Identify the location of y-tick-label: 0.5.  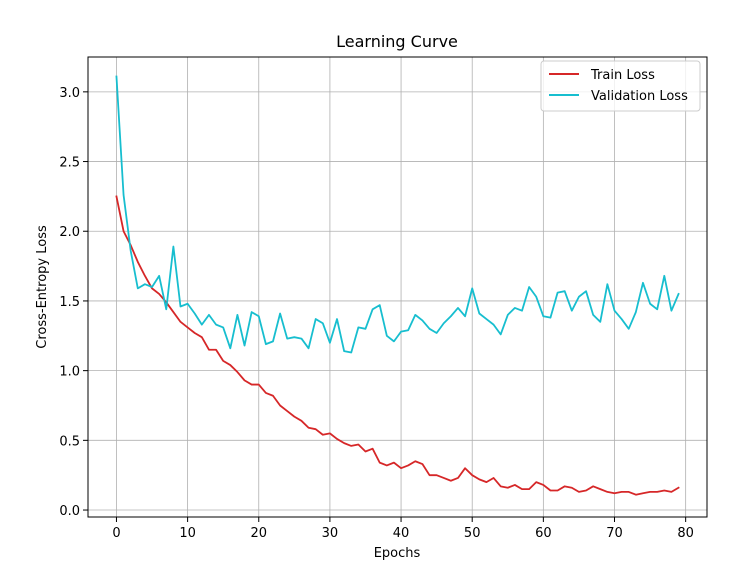
(69, 441).